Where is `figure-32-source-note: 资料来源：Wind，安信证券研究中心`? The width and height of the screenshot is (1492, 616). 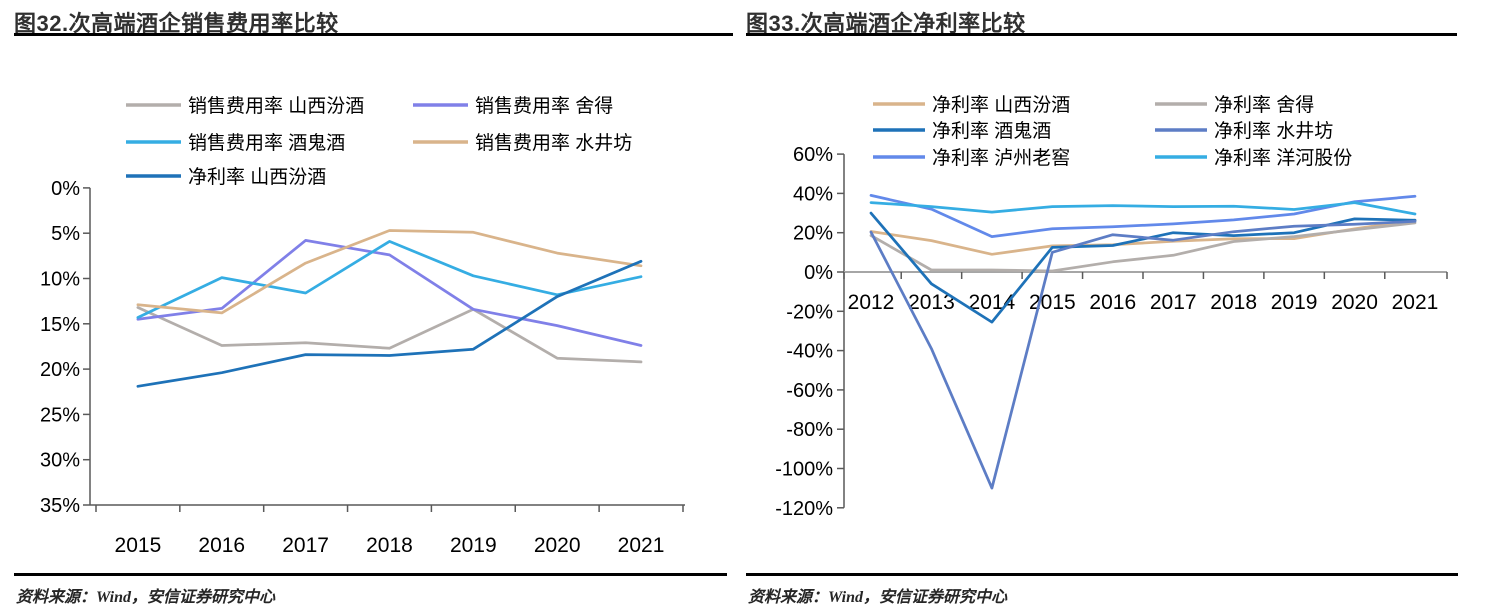 figure-32-source-note: 资料来源：Wind，安信证券研究中心 is located at coordinates (145, 597).